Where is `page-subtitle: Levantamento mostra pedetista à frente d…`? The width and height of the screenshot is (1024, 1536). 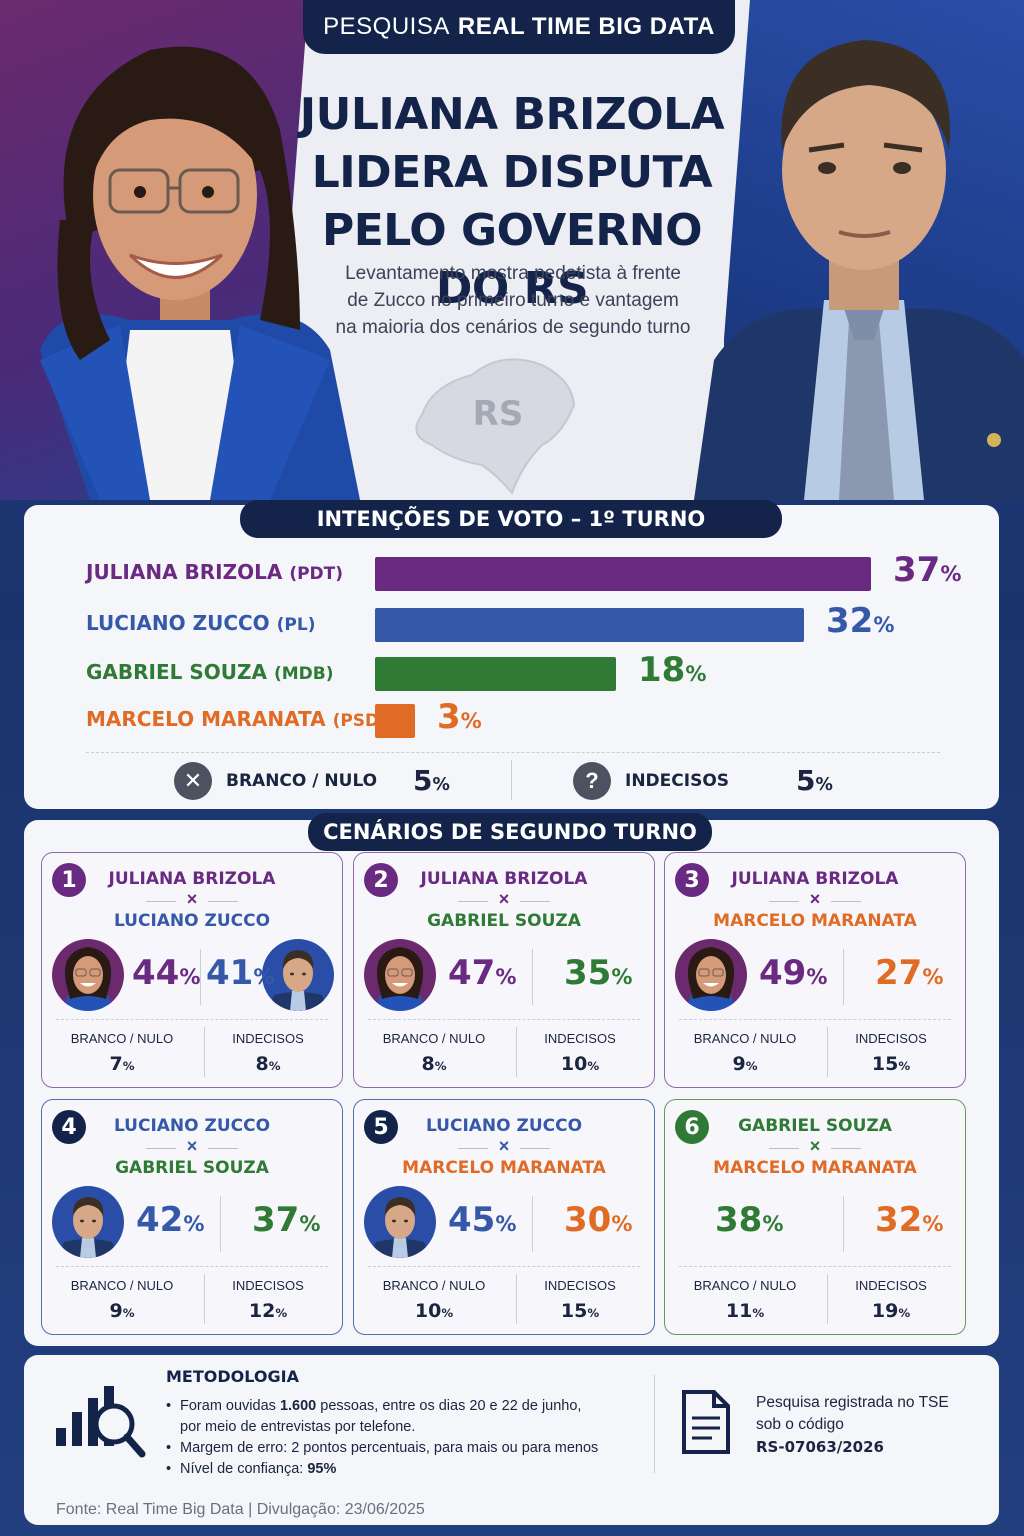
page-subtitle: Levantamento mostra pedetista à frente d… is located at coordinates (513, 300).